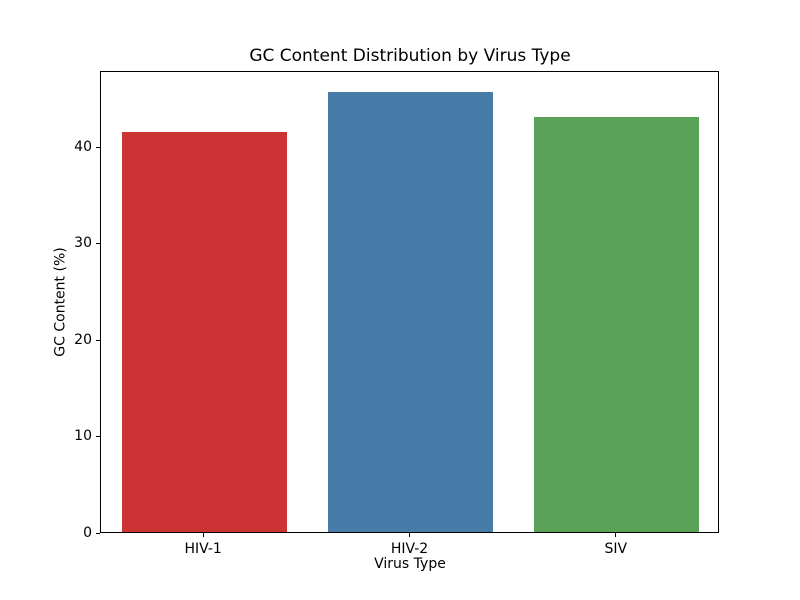 This screenshot has height=600, width=800. Describe the element at coordinates (83, 146) in the screenshot. I see `y-tick-label: 40` at that location.